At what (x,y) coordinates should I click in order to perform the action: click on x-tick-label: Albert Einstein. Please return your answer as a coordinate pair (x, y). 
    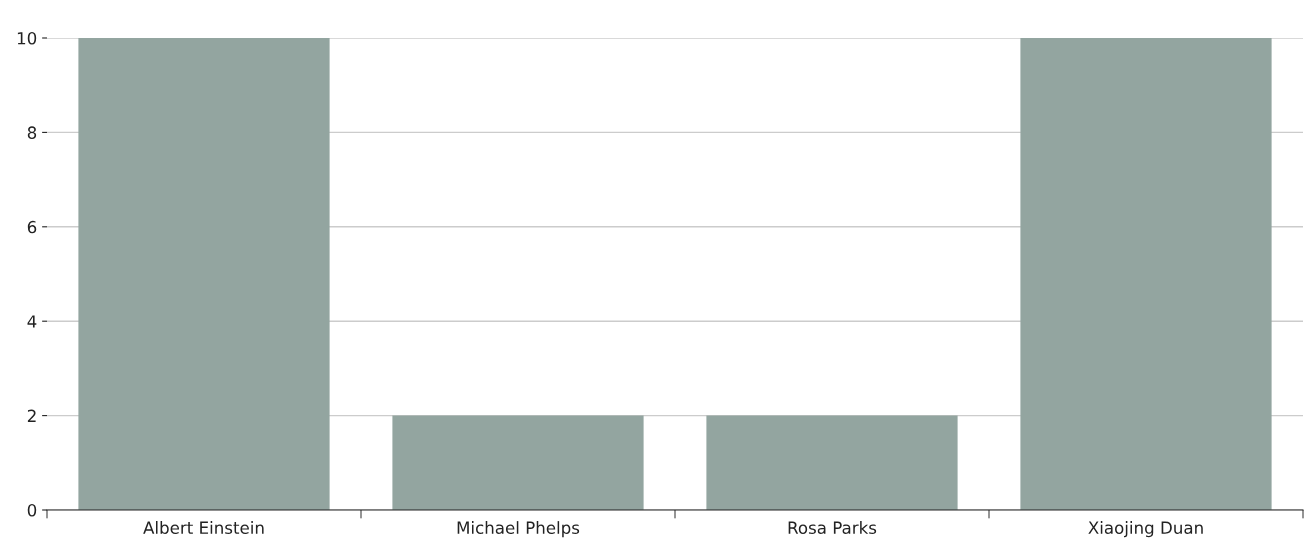
    Looking at the image, I should click on (203, 528).